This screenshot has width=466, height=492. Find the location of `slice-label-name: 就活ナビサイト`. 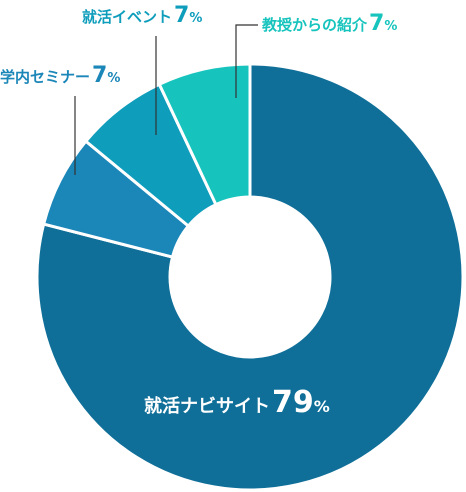

slice-label-name: 就活ナビサイト is located at coordinates (207, 406).